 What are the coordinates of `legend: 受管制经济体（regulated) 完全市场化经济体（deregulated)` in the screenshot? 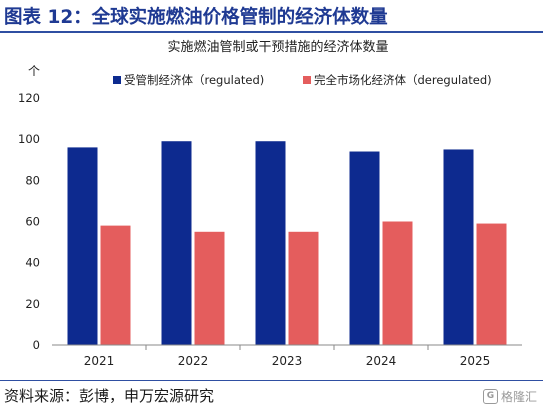 It's located at (302, 80).